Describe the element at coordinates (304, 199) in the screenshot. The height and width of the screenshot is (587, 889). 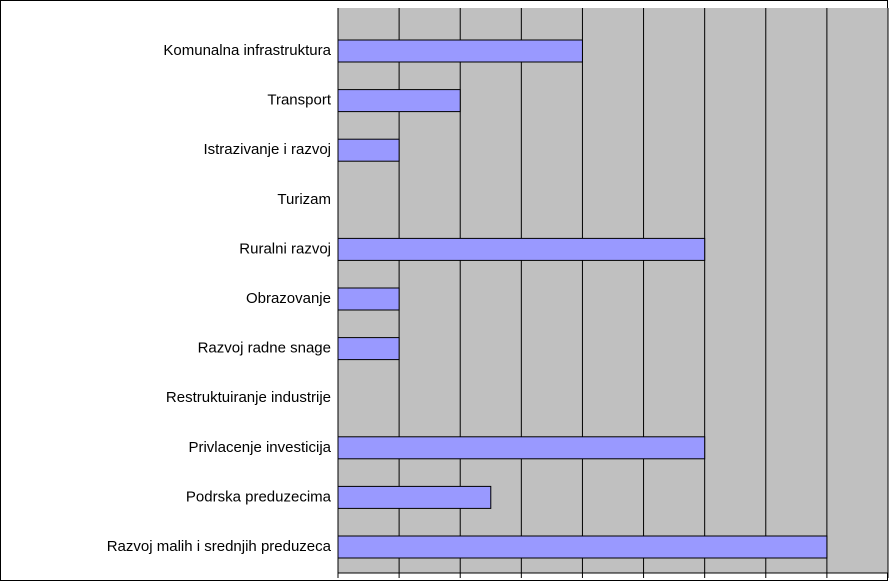
I see `y-tick-label: Turizam` at that location.